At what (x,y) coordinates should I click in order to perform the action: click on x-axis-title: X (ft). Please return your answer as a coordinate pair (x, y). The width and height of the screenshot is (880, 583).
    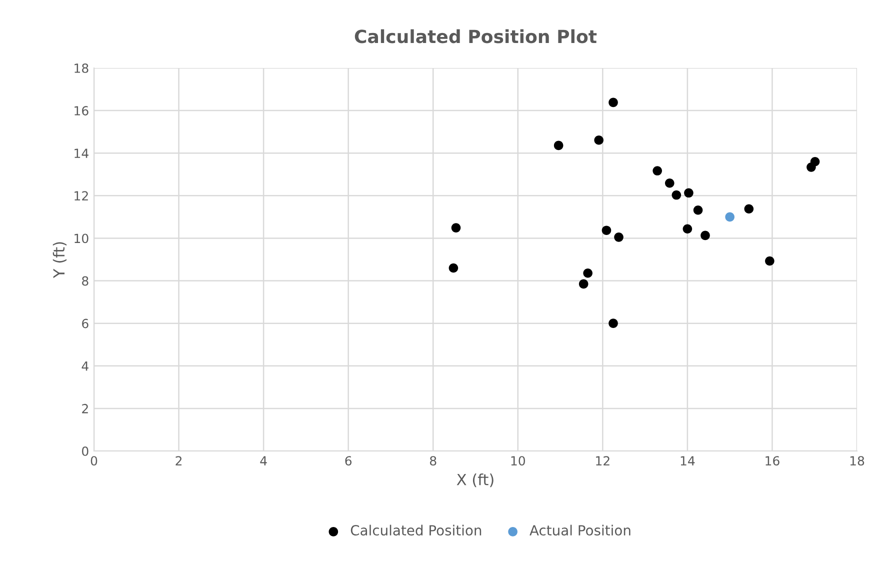
    Looking at the image, I should click on (475, 481).